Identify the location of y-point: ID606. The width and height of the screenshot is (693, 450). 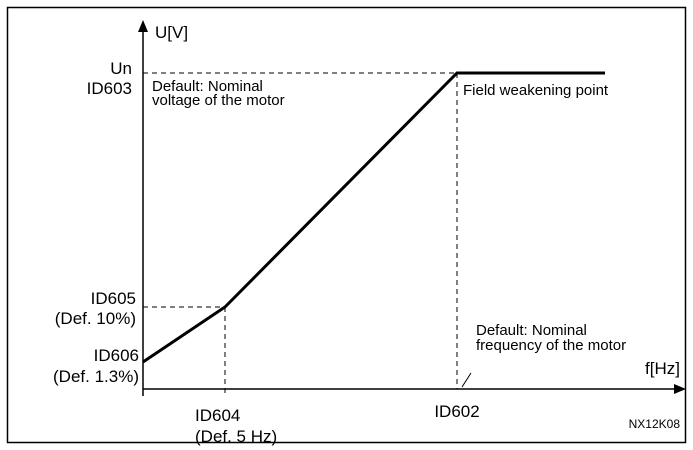
(116, 355).